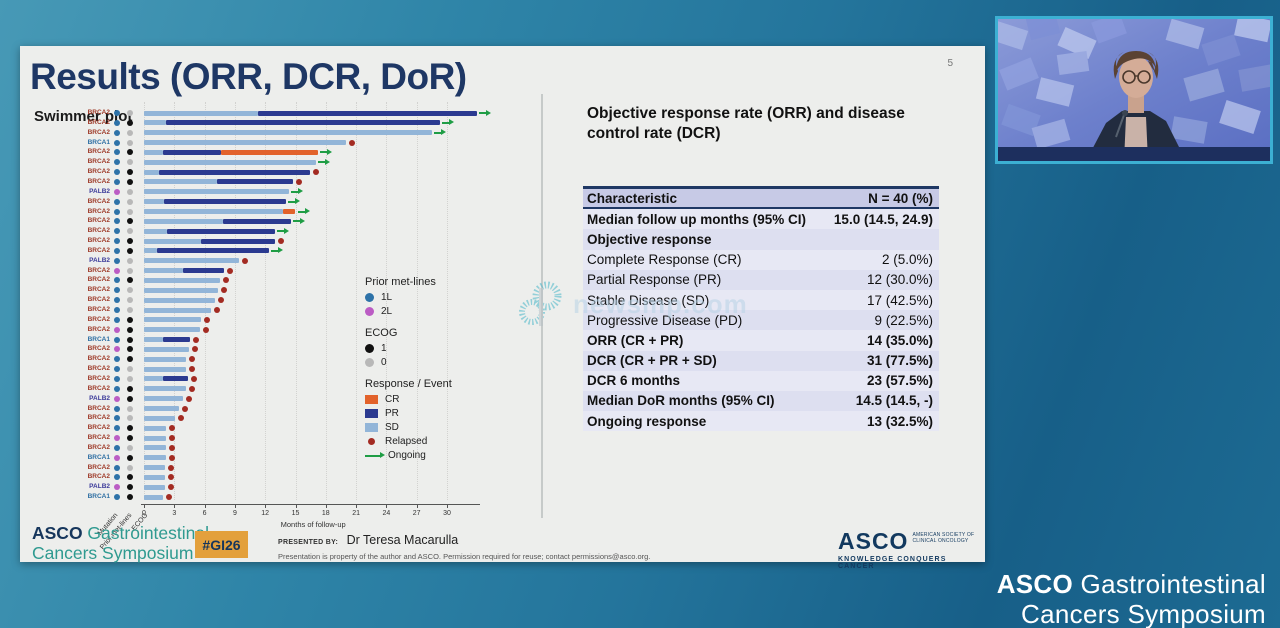  What do you see at coordinates (883, 219) in the screenshot?
I see `table-cell-value: 15.0 (14.5, 24.9)` at bounding box center [883, 219].